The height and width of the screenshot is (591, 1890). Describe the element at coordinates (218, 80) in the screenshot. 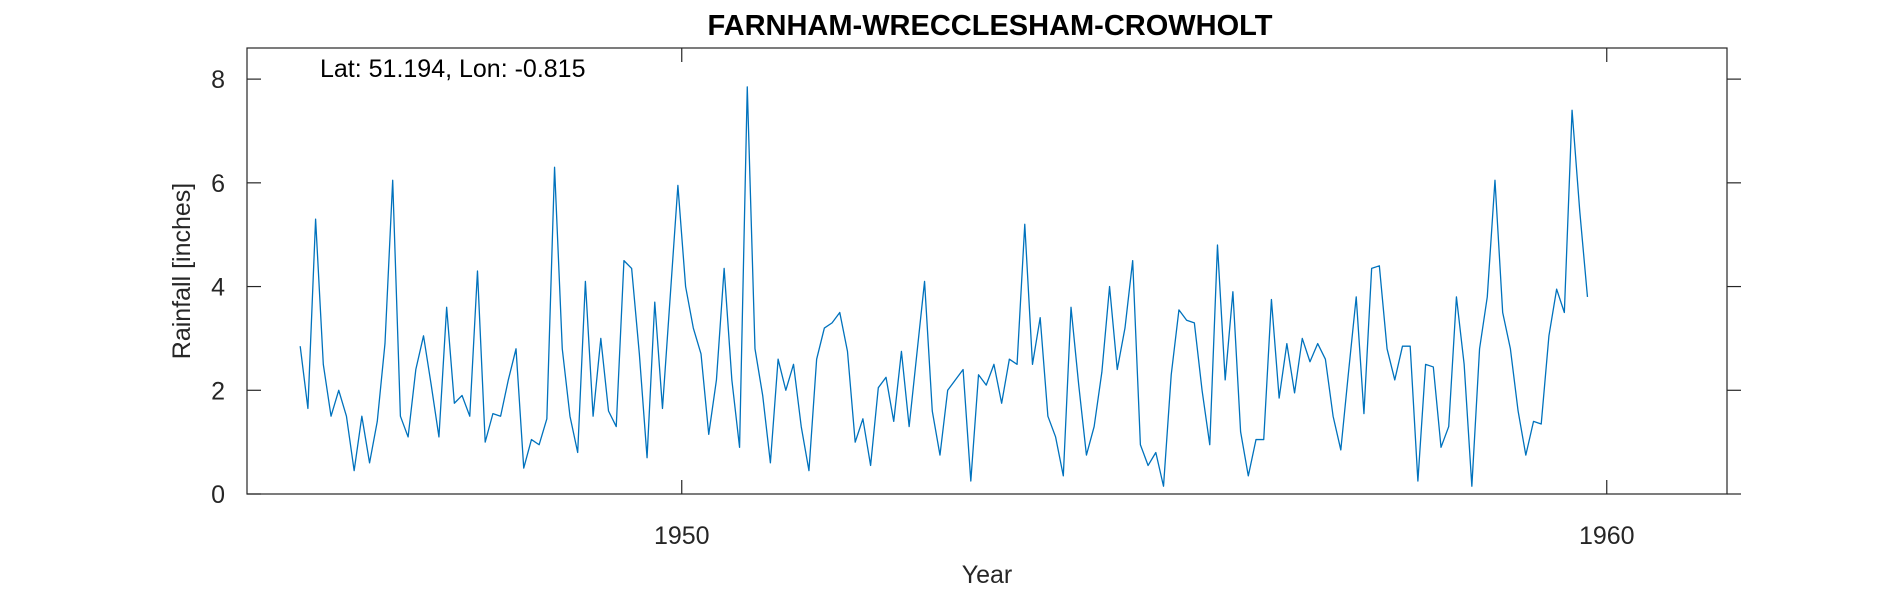

I see `y-tick-label: 8` at that location.